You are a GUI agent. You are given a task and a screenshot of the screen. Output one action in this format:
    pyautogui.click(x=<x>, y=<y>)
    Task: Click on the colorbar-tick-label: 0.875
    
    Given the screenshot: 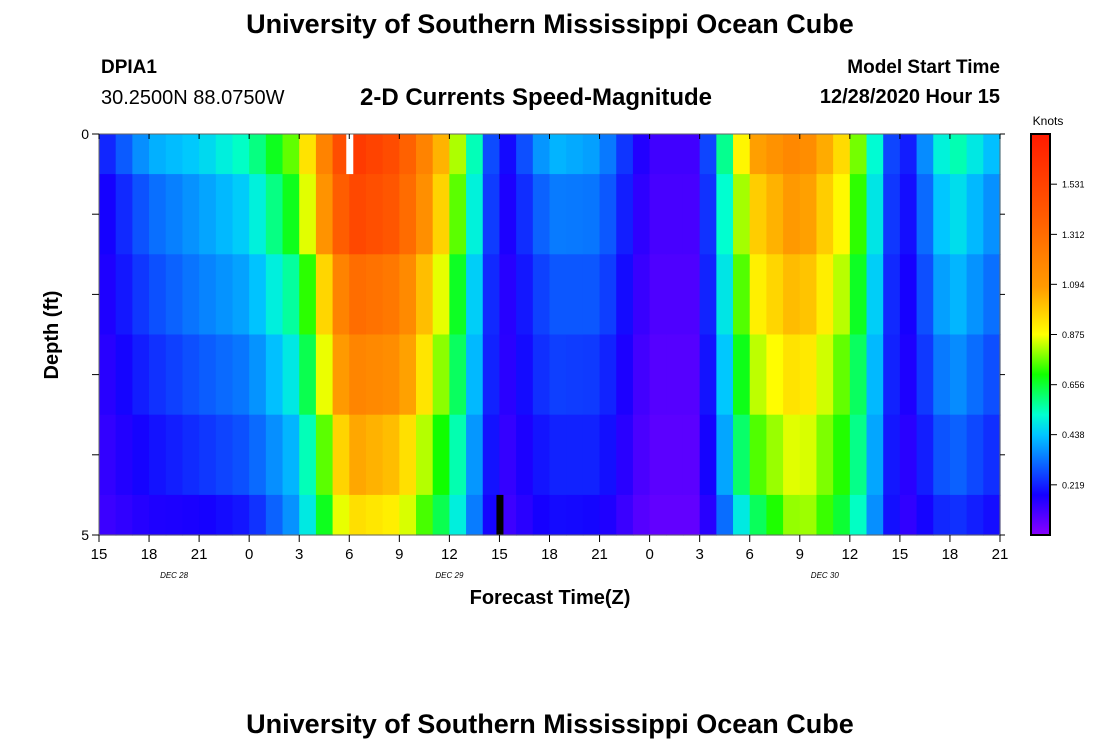 What is the action you would take?
    pyautogui.click(x=1073, y=335)
    